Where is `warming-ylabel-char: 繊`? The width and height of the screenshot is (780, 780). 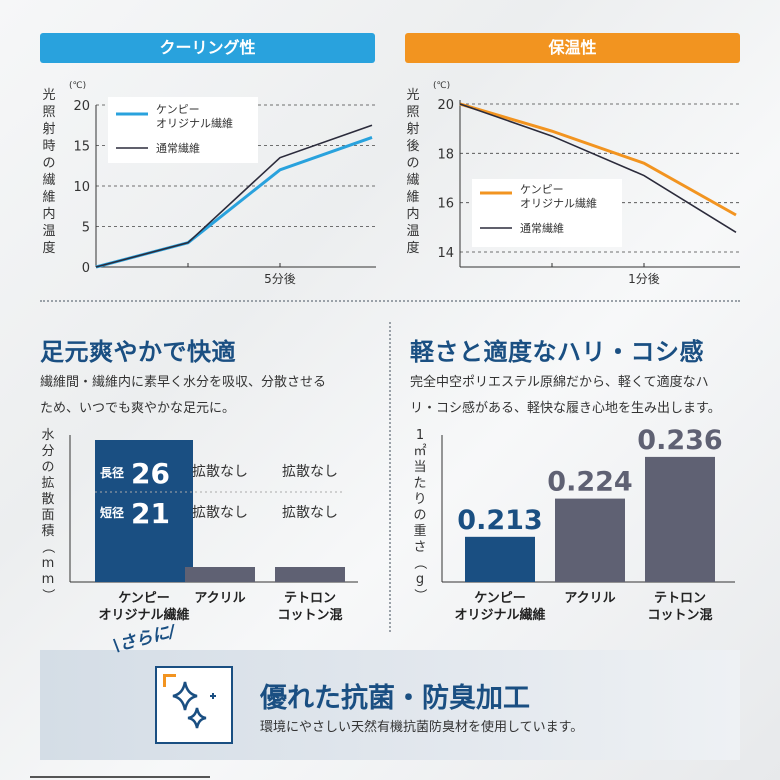 warming-ylabel-char: 繊 is located at coordinates (412, 180).